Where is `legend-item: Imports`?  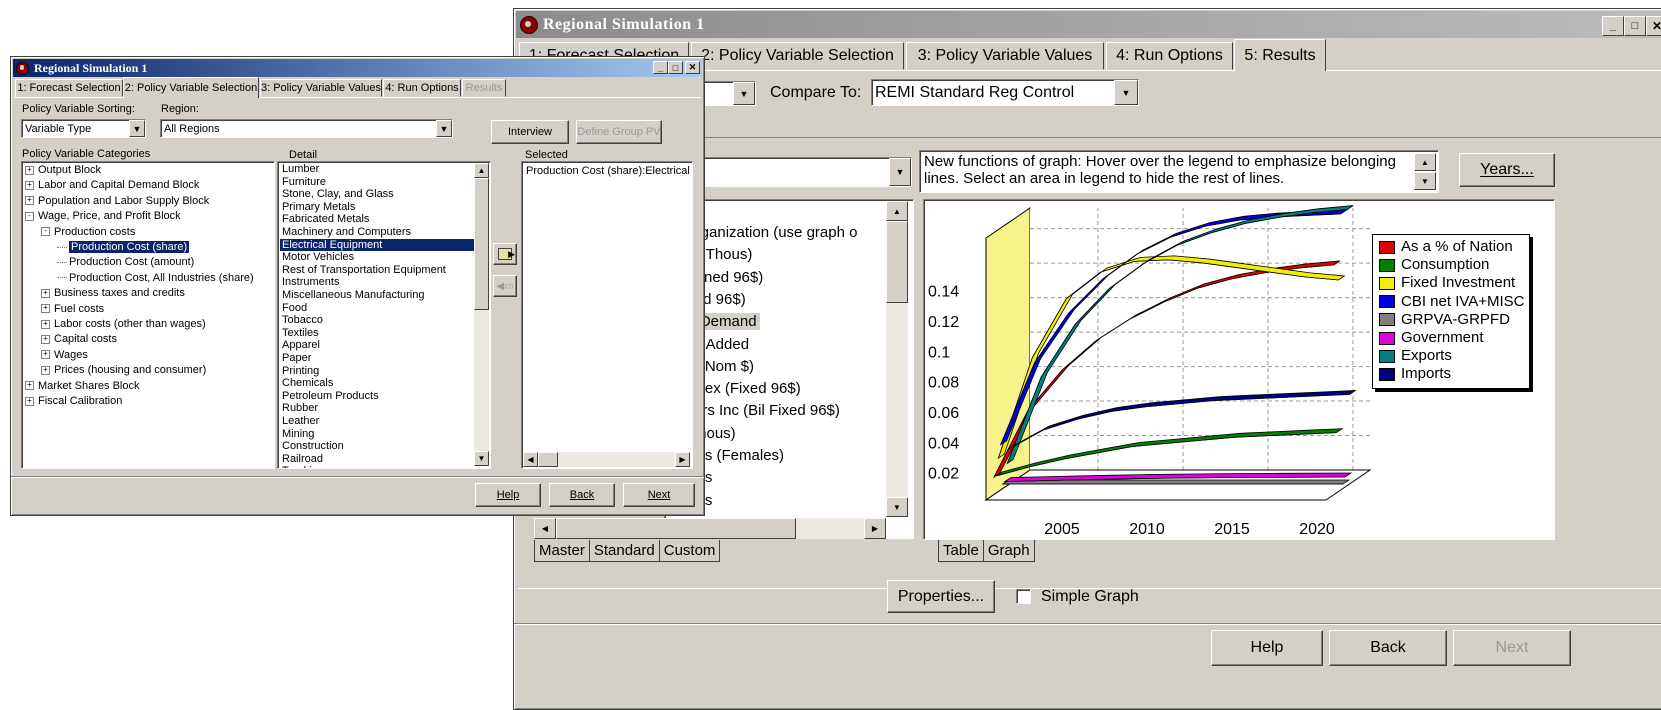
legend-item: Imports is located at coordinates (1452, 374).